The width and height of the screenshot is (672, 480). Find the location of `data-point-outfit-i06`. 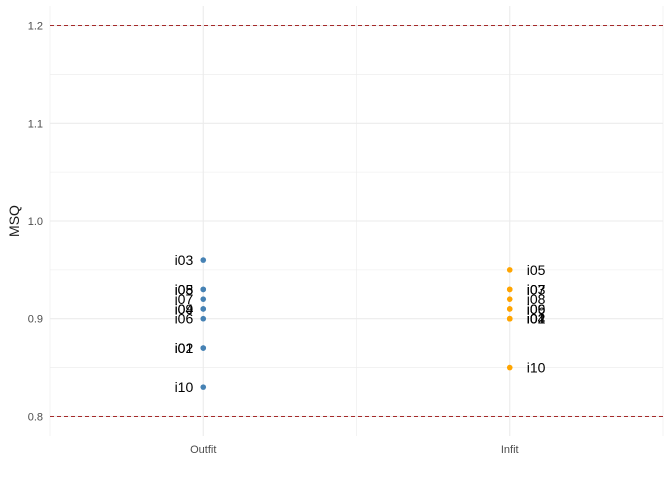

data-point-outfit-i06 is located at coordinates (203, 318).